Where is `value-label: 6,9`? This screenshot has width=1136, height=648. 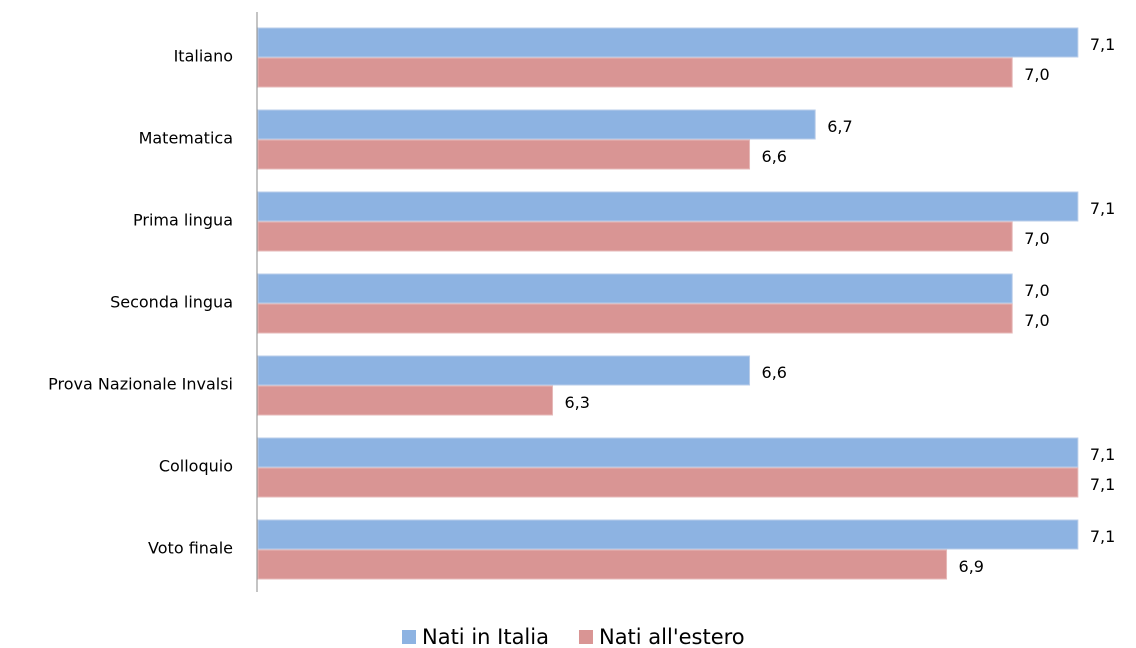 value-label: 6,9 is located at coordinates (971, 566).